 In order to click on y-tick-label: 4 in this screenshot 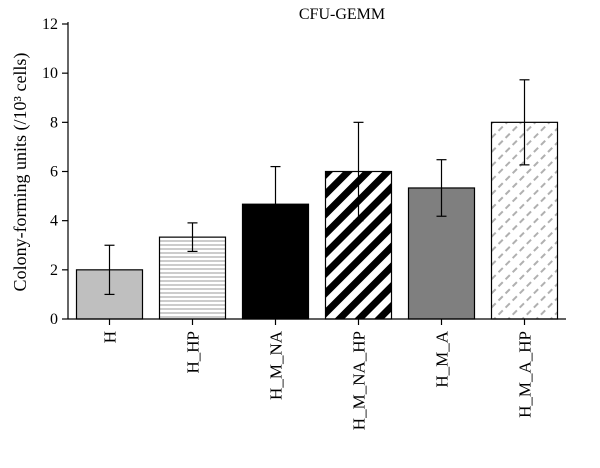, I will do `click(54, 221)`.